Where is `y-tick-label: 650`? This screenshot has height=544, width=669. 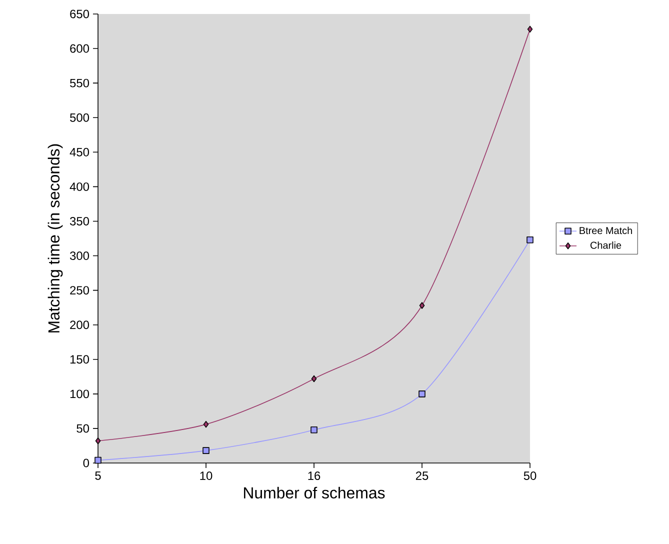 y-tick-label: 650 is located at coordinates (80, 14).